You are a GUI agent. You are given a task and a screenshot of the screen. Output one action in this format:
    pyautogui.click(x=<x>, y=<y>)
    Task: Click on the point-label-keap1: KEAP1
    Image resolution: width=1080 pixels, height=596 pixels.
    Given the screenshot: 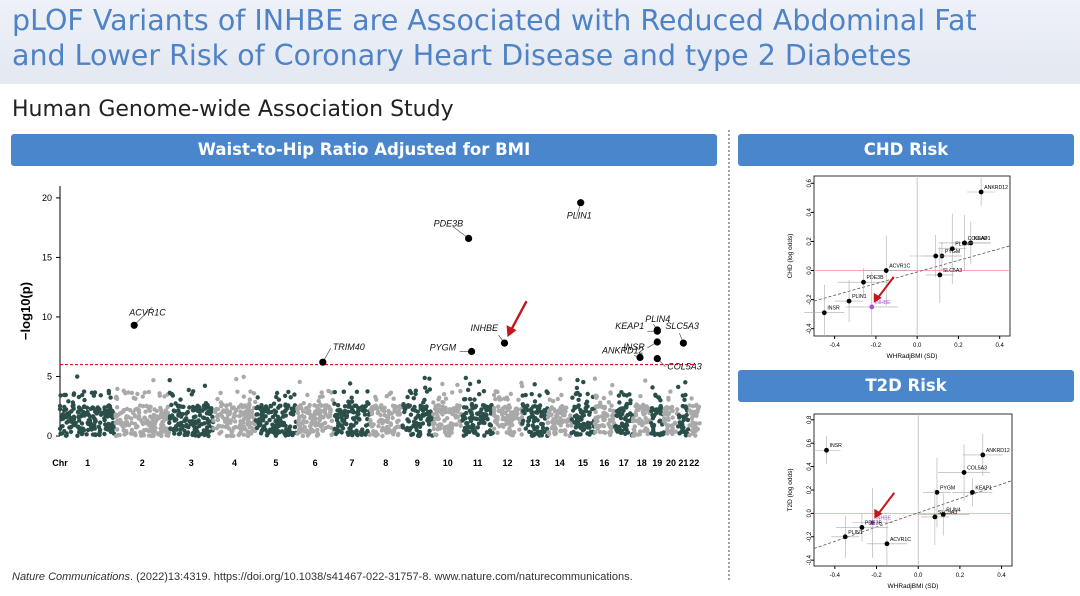 What is the action you would take?
    pyautogui.click(x=982, y=239)
    